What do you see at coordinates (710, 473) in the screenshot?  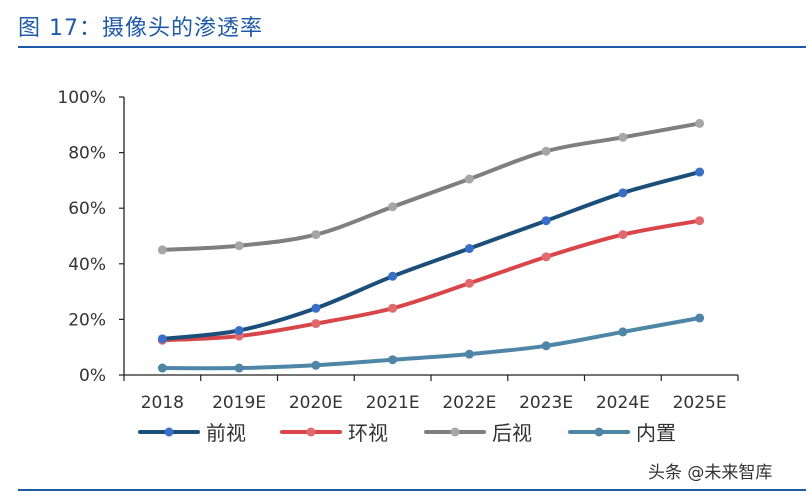 I see `watermark-text: 头条 @未来智库` at bounding box center [710, 473].